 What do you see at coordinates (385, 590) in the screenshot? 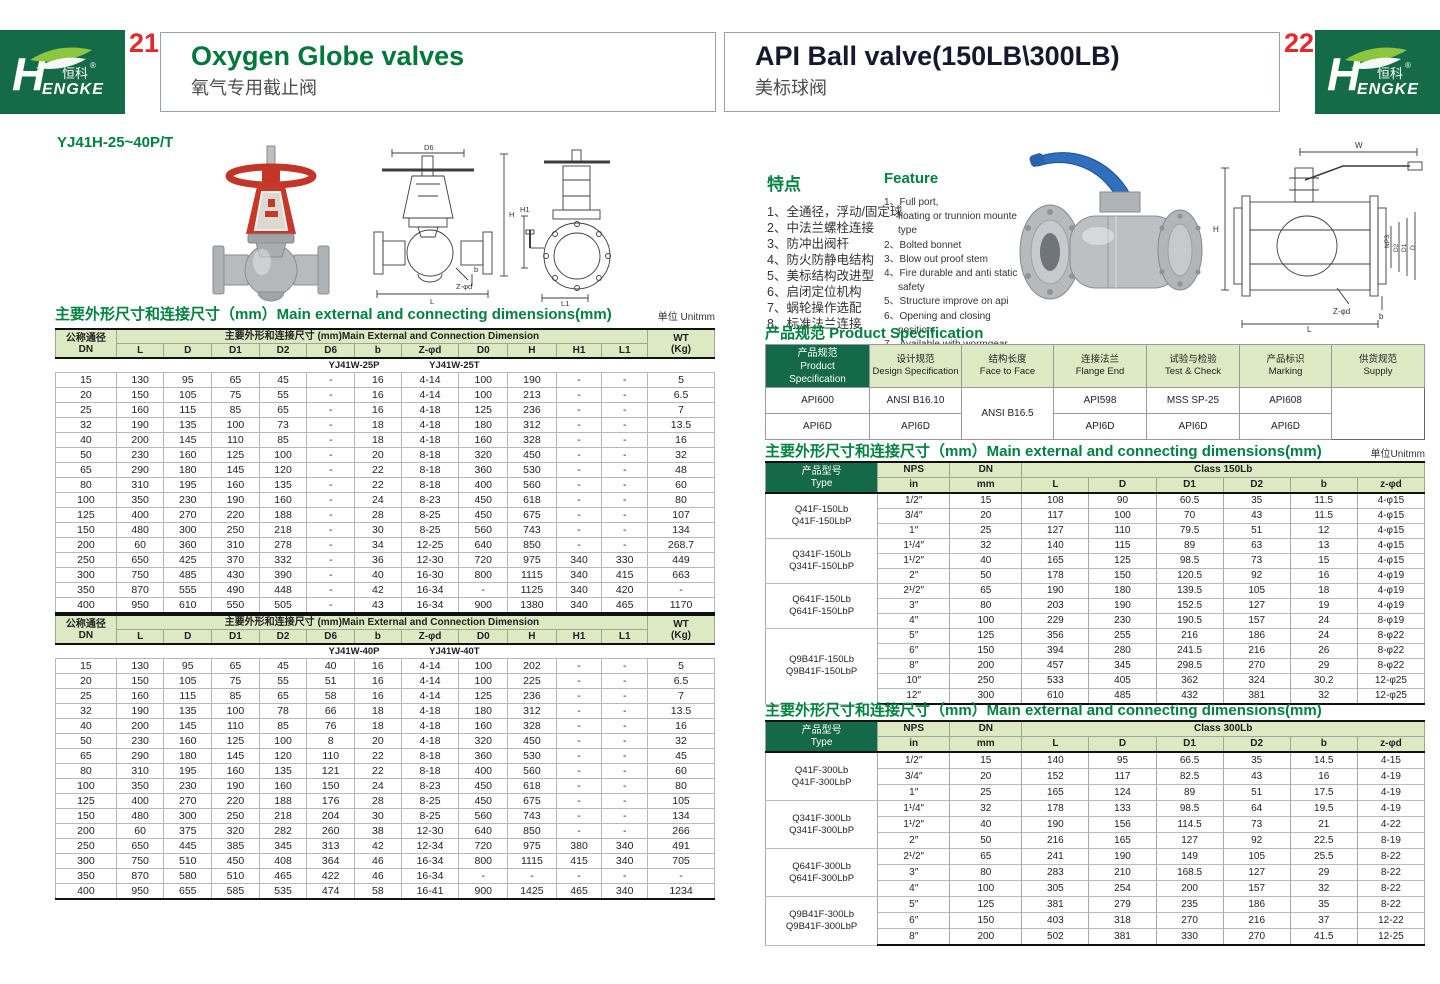
I see `dimension-row: 350 870 555 490 448-42 16-34-1125 340 420-` at bounding box center [385, 590].